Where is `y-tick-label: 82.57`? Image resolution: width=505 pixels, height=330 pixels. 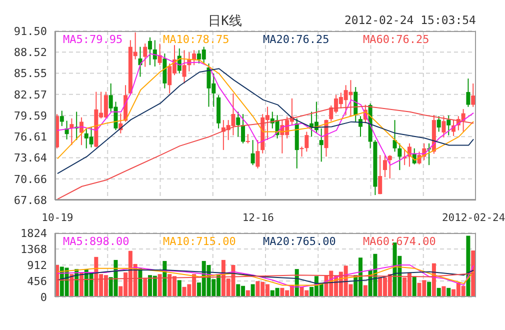 y-tick-label: 82.57 is located at coordinates (30, 95).